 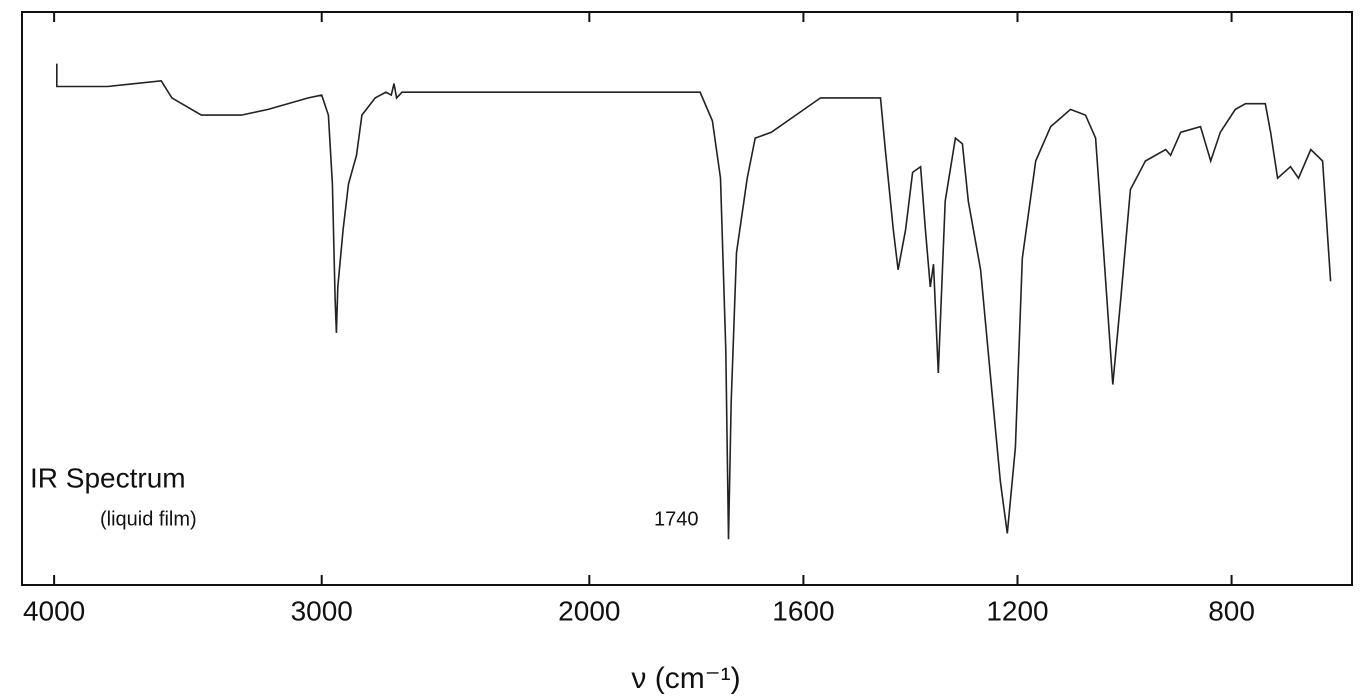 I want to click on chart-subtitle: (liquid film), so click(x=148, y=519).